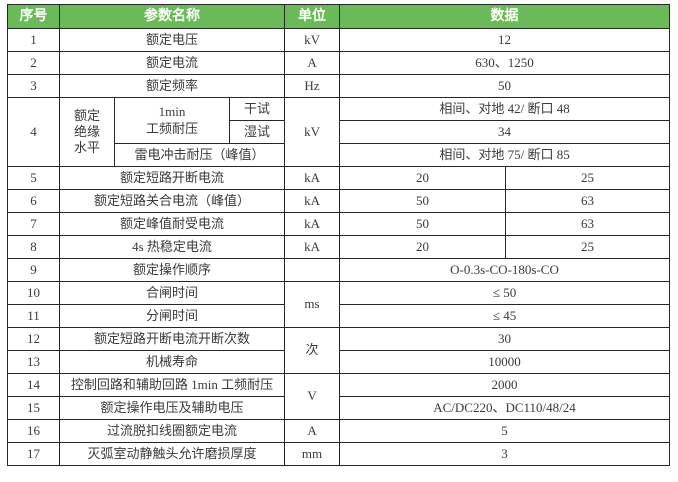 The width and height of the screenshot is (678, 482). I want to click on param-value: 50, so click(505, 86).